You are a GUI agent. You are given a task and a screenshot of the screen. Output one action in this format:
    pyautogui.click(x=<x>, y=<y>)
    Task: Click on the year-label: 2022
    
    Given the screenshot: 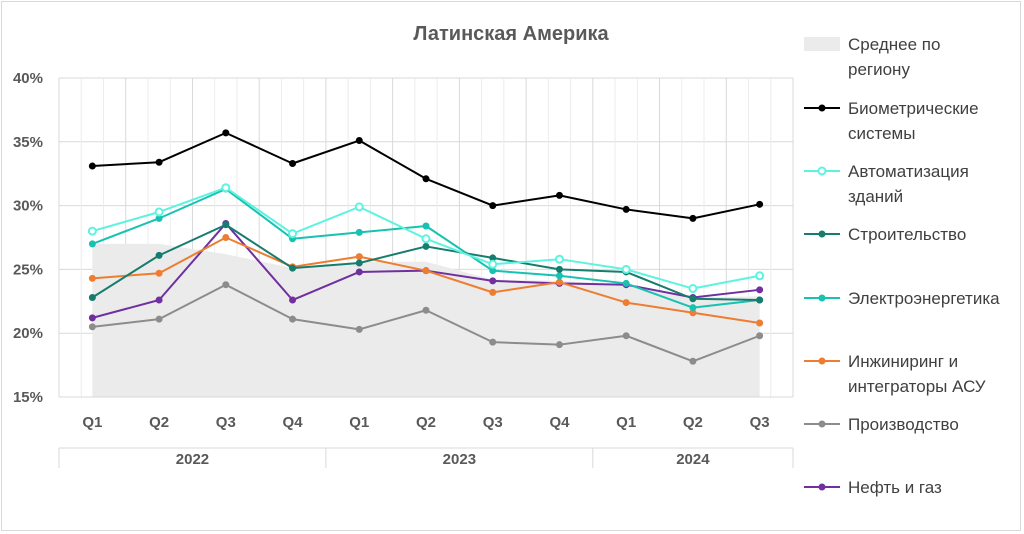 What is the action you would take?
    pyautogui.click(x=192, y=459)
    